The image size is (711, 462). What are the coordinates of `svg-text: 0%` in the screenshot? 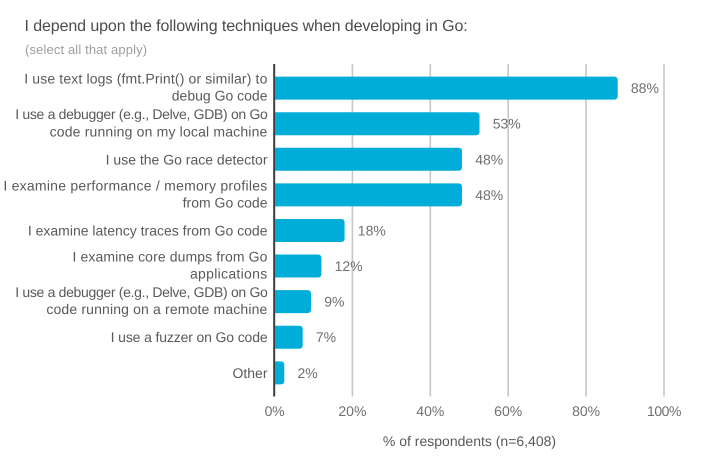 It's located at (275, 411).